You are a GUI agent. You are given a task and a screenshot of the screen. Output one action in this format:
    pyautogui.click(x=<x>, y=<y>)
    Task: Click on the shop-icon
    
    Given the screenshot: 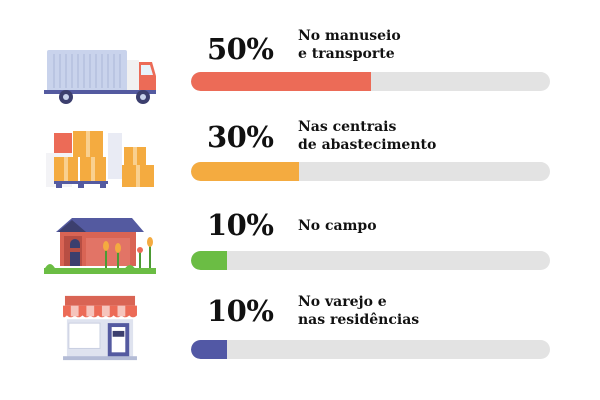 What is the action you would take?
    pyautogui.click(x=100, y=328)
    